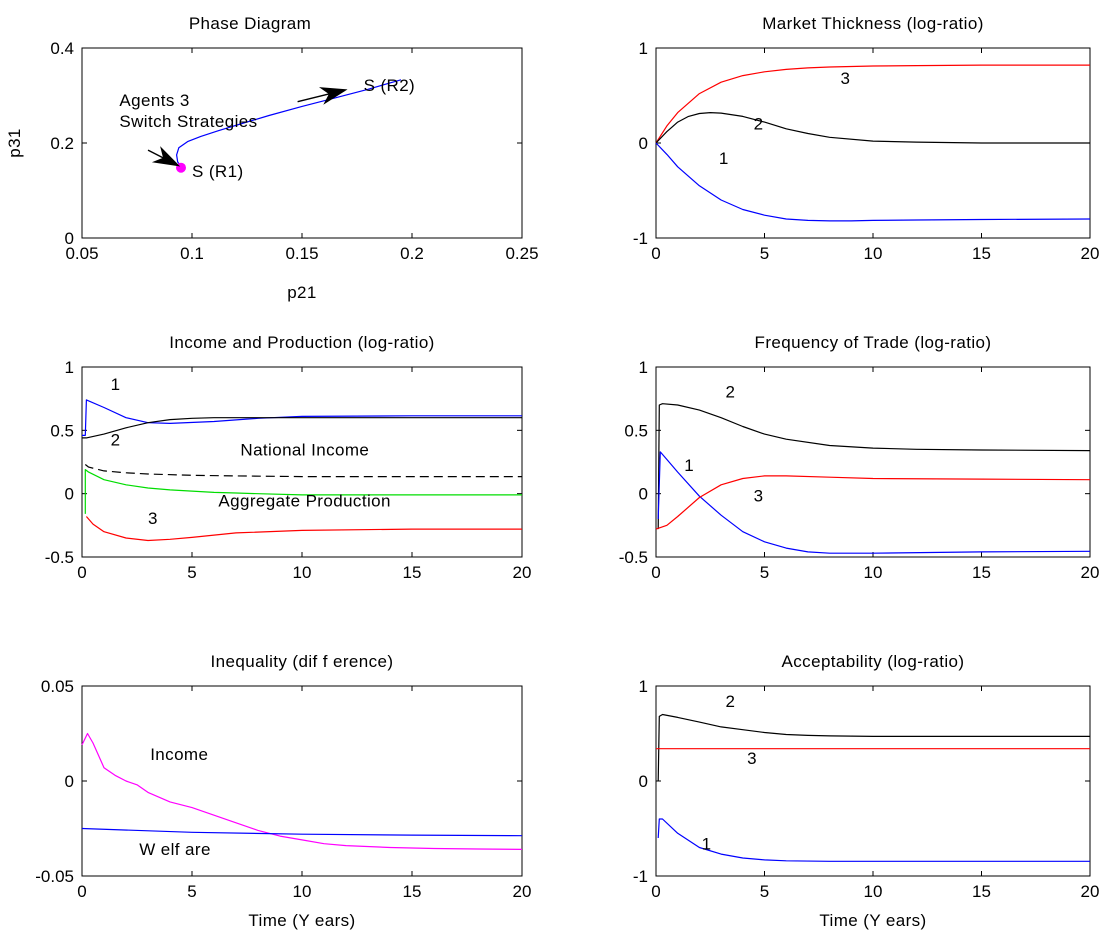  What do you see at coordinates (873, 572) in the screenshot?
I see `frequency-xtick-label: 10` at bounding box center [873, 572].